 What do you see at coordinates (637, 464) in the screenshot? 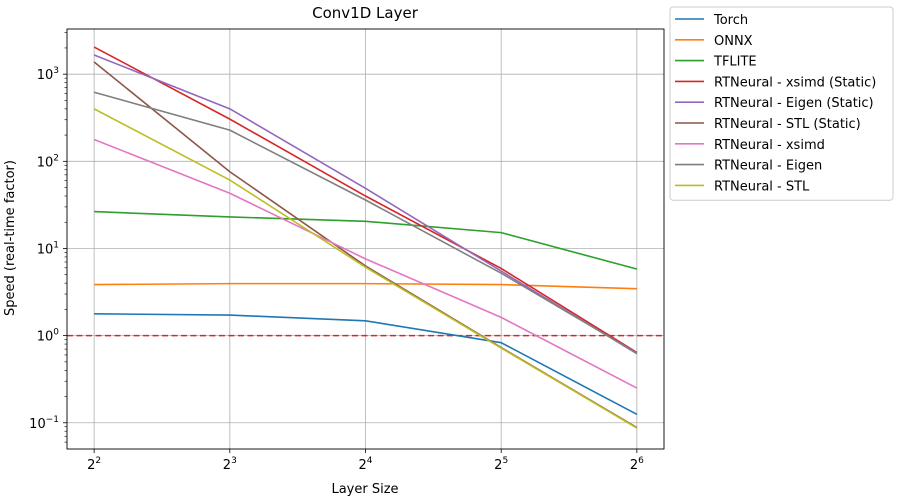
I see `x-tick-label: 26` at bounding box center [637, 464].